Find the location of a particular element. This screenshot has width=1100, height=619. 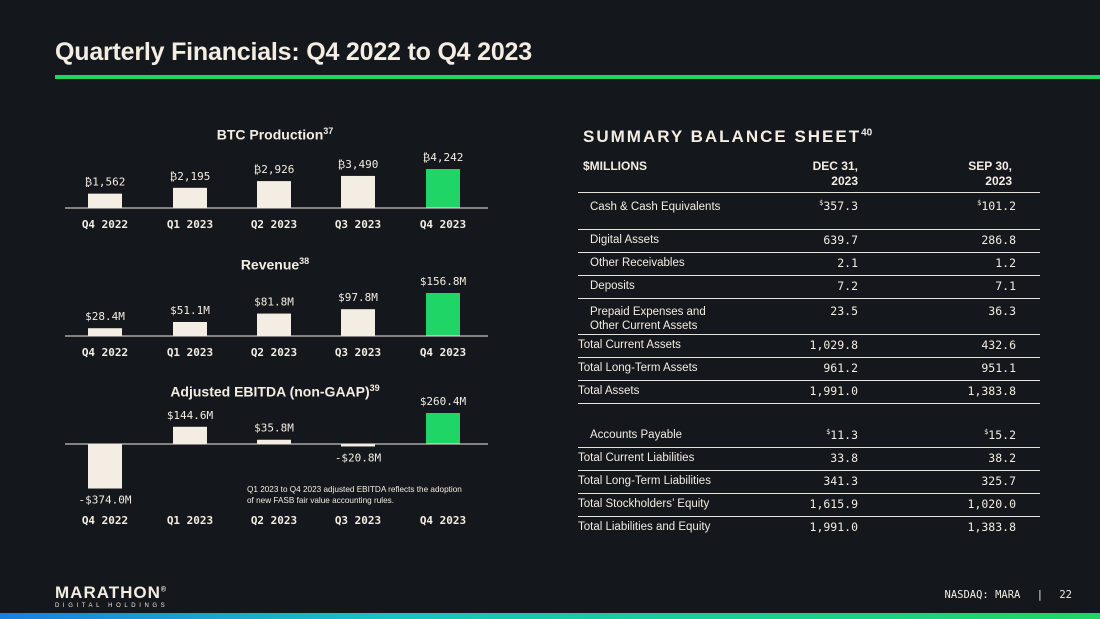

row-label-line1: Other Receivables is located at coordinates (637, 263).